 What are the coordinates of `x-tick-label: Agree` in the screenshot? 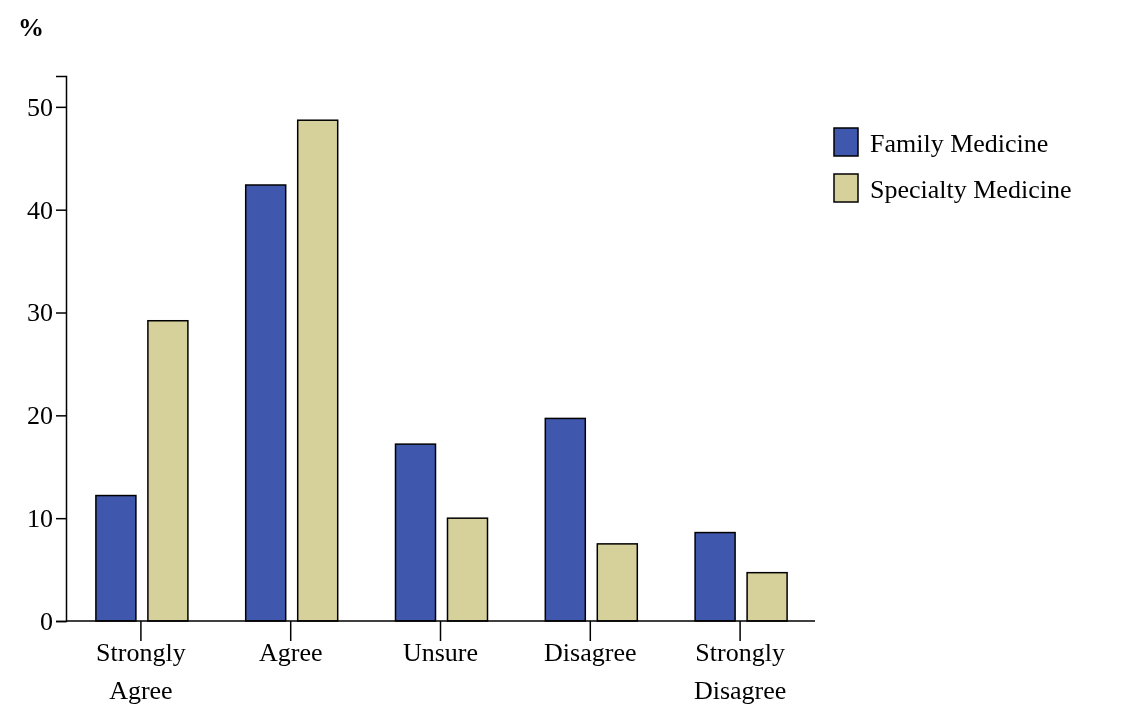 It's located at (290, 652).